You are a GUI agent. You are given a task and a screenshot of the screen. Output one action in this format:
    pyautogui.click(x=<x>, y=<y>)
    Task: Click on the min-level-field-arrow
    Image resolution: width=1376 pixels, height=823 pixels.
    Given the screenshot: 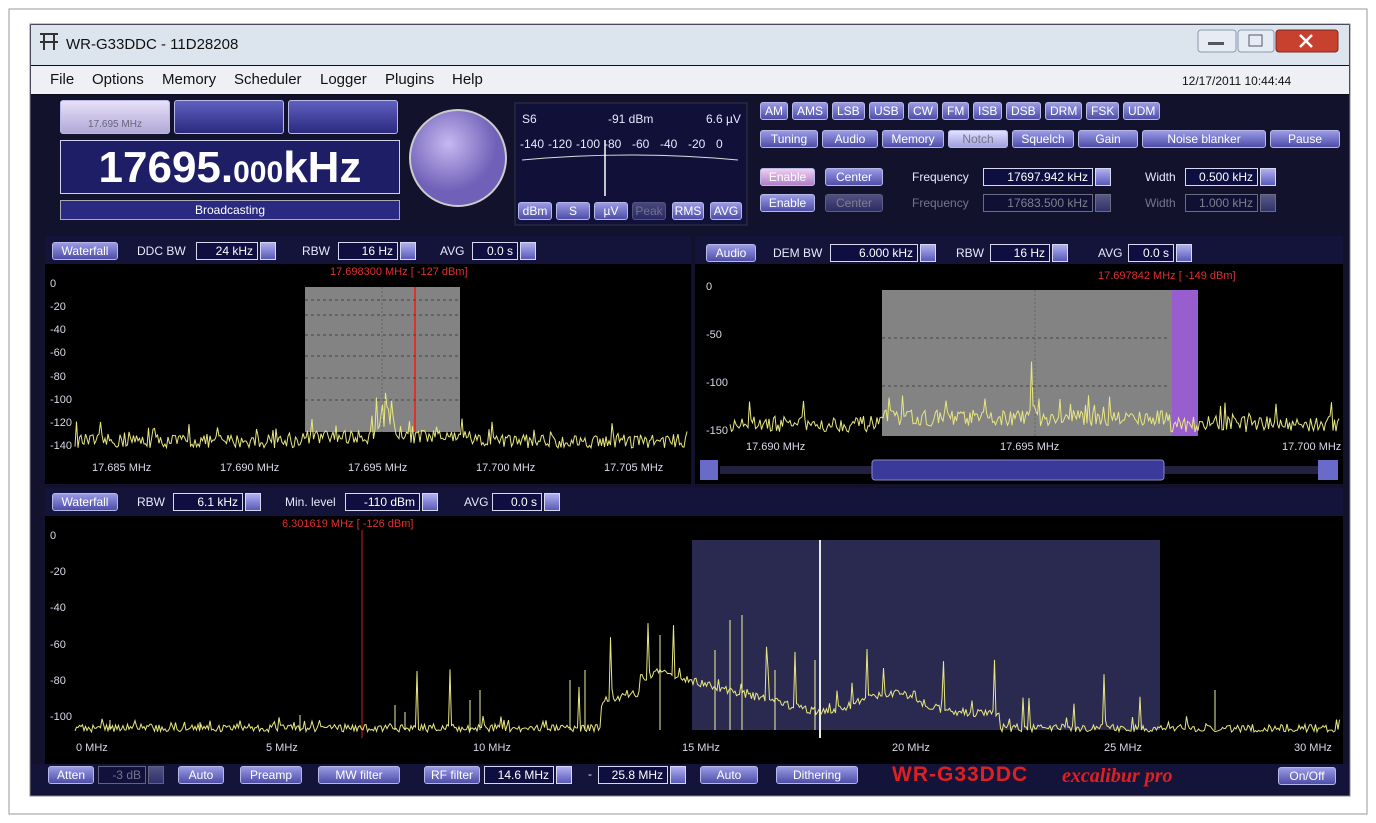 What is the action you would take?
    pyautogui.click(x=430, y=502)
    